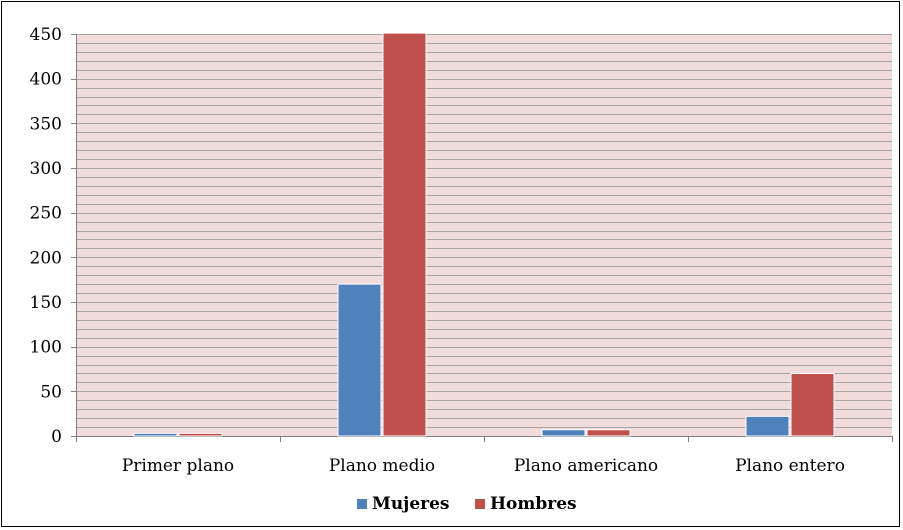 This screenshot has height=530, width=903. Describe the element at coordinates (382, 466) in the screenshot. I see `x-category-label: Plano medio` at that location.